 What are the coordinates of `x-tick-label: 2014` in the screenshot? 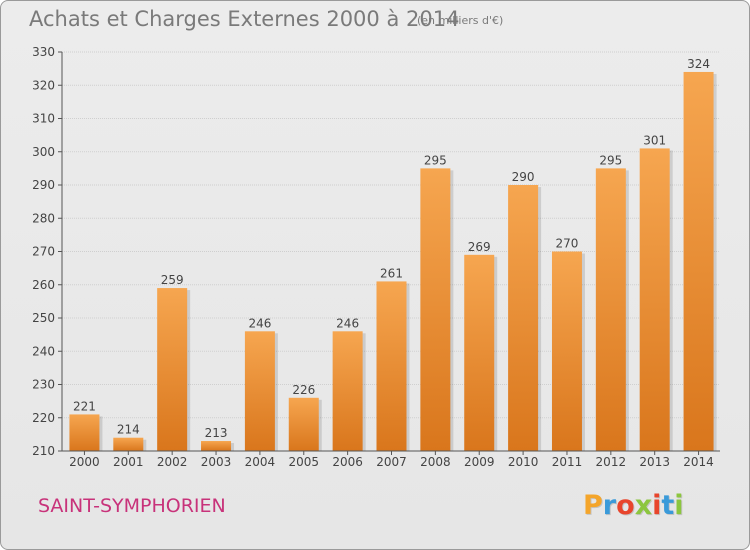 It's located at (698, 462).